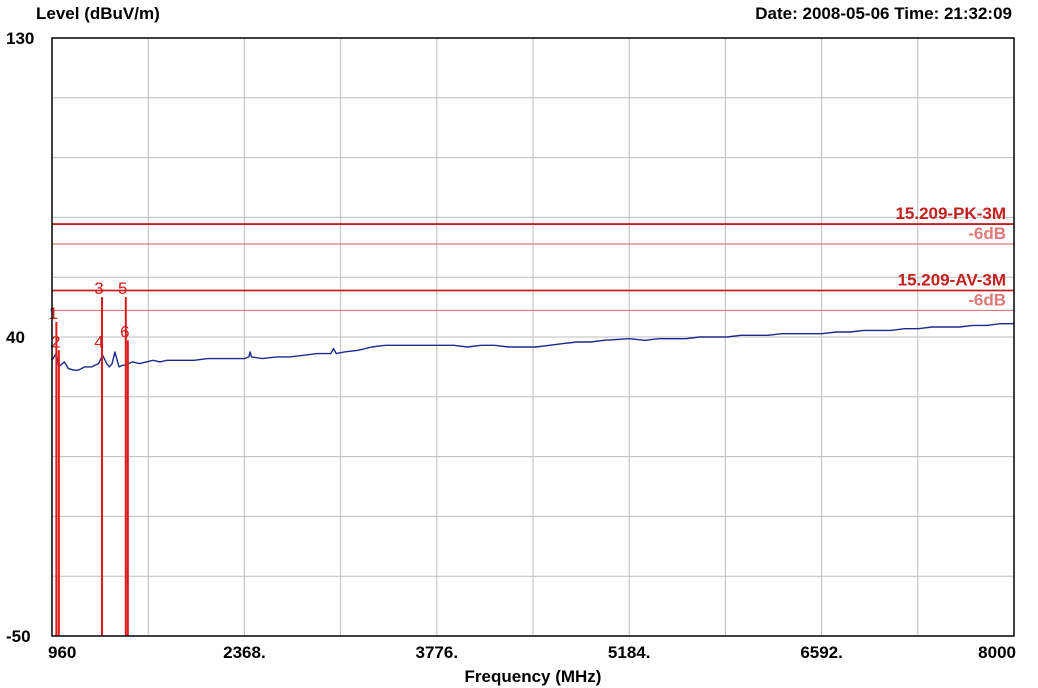 This screenshot has width=1038, height=688. I want to click on marker-label: 3, so click(98, 288).